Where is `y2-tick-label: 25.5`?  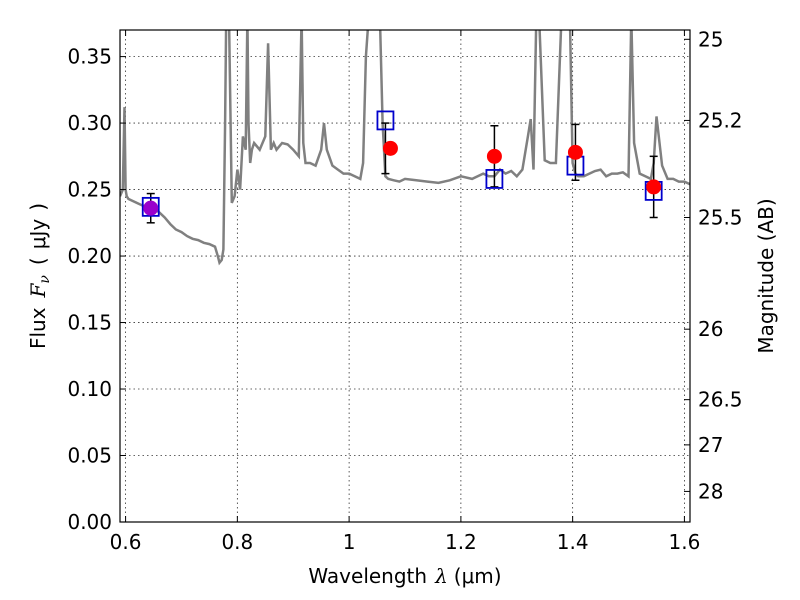 y2-tick-label: 25.5 is located at coordinates (720, 217).